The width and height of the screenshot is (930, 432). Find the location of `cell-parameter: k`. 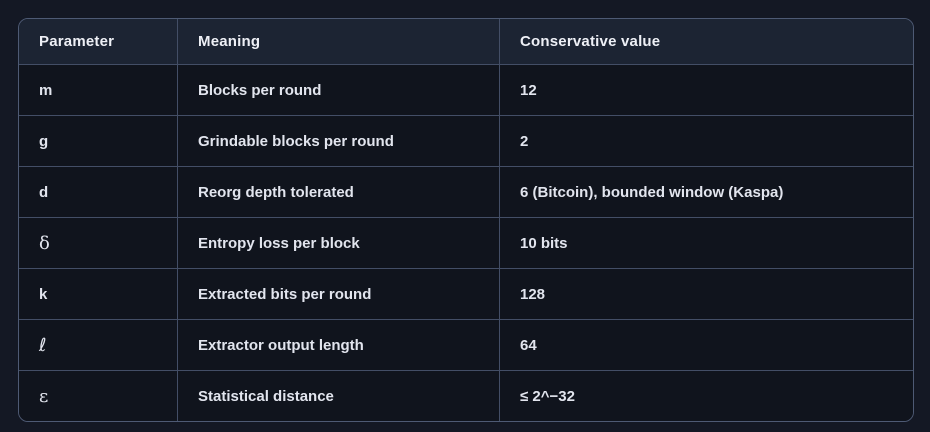

cell-parameter: k is located at coordinates (43, 294).